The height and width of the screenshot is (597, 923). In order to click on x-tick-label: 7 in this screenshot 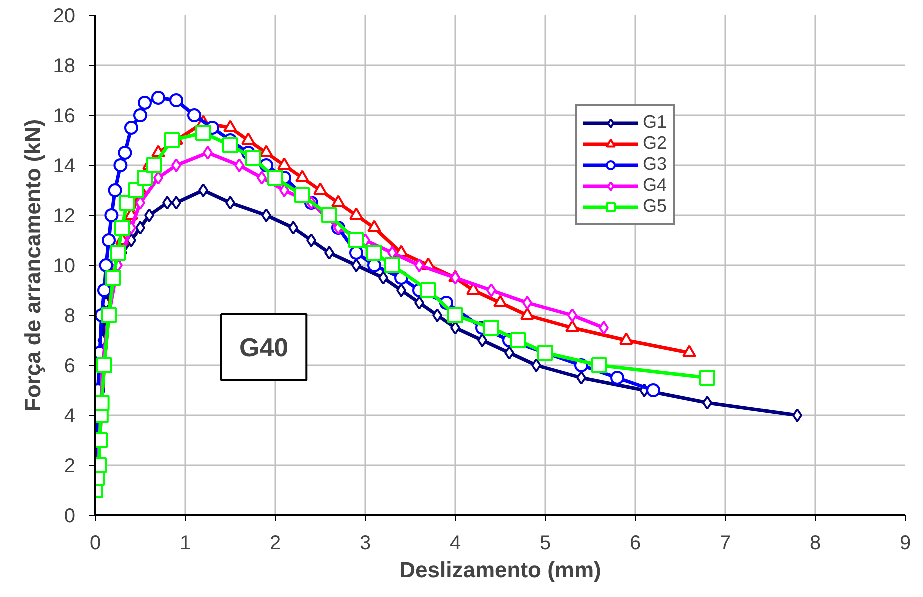, I will do `click(726, 543)`.